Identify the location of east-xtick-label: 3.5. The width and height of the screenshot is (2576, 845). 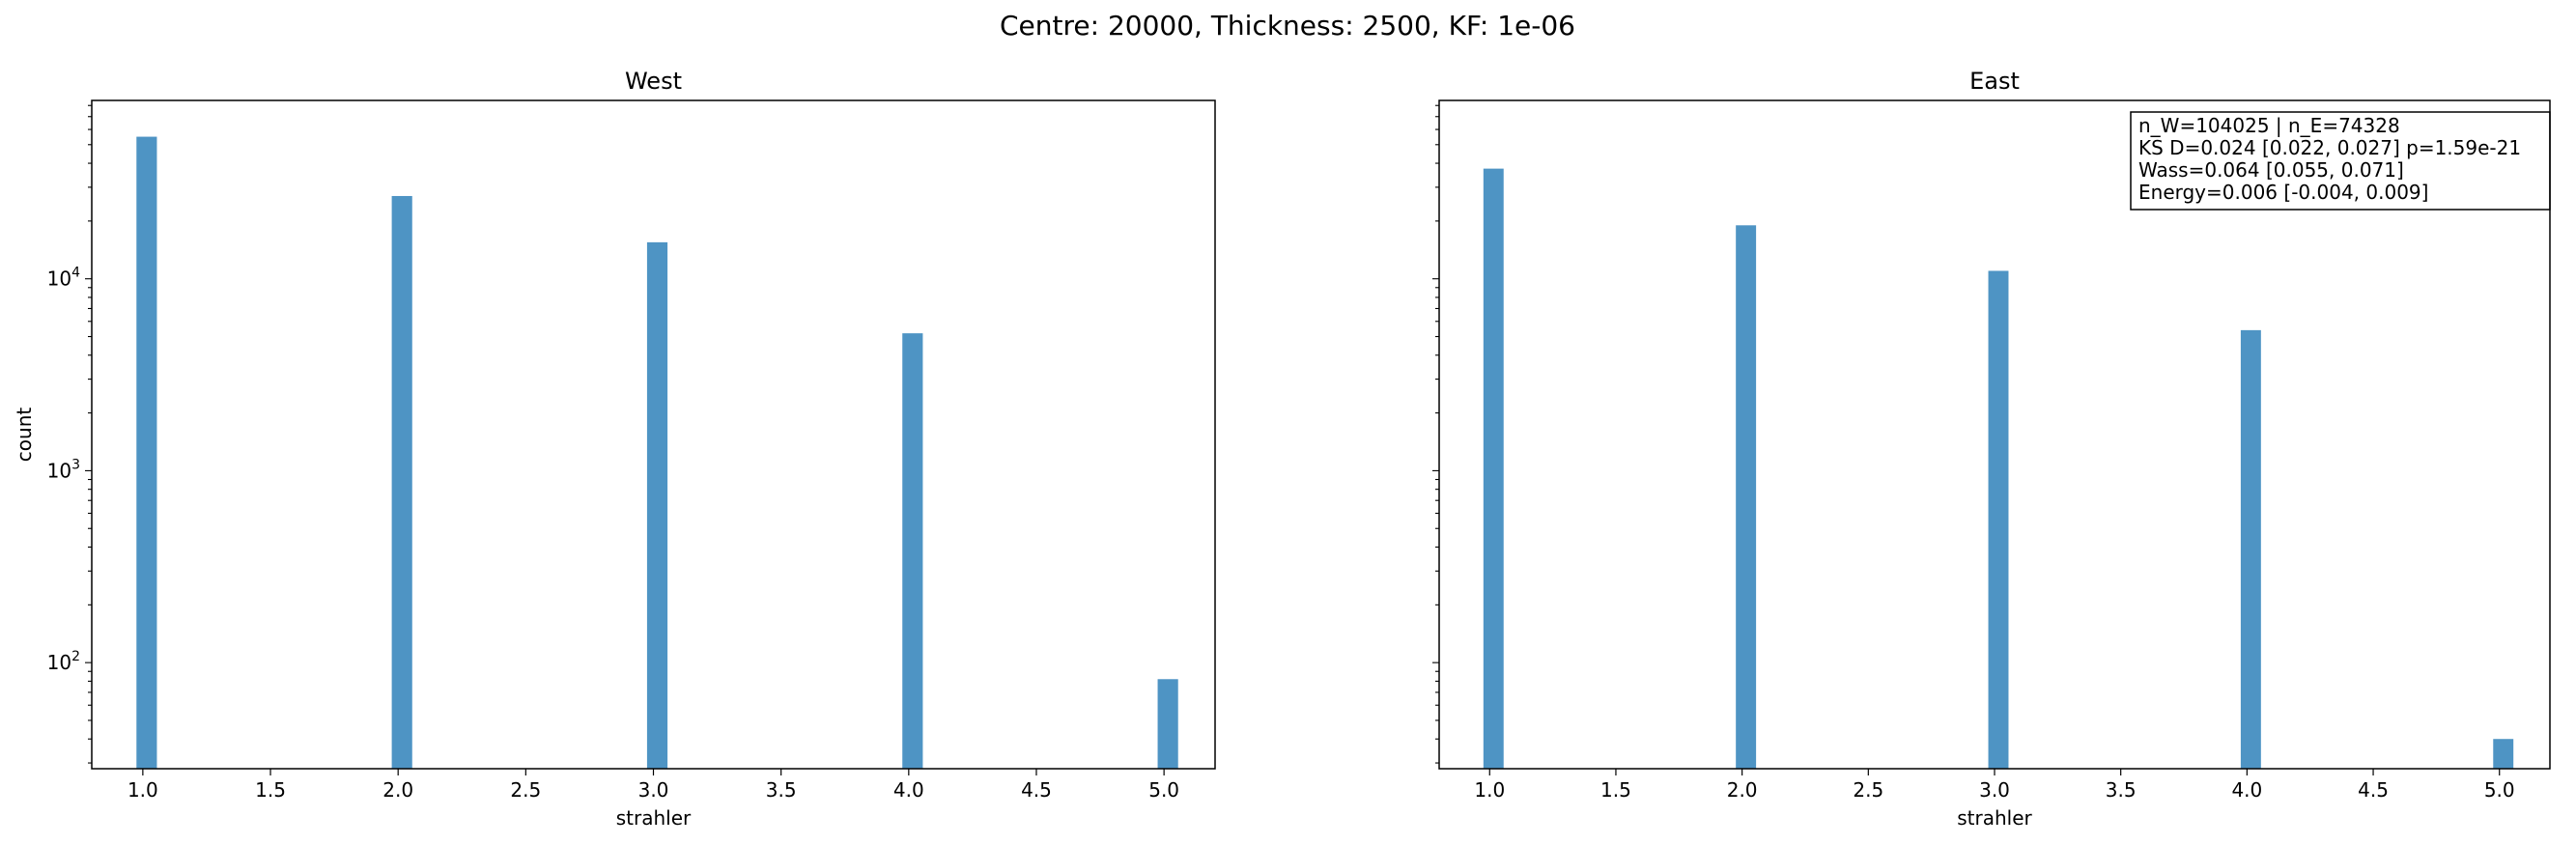
(2121, 790).